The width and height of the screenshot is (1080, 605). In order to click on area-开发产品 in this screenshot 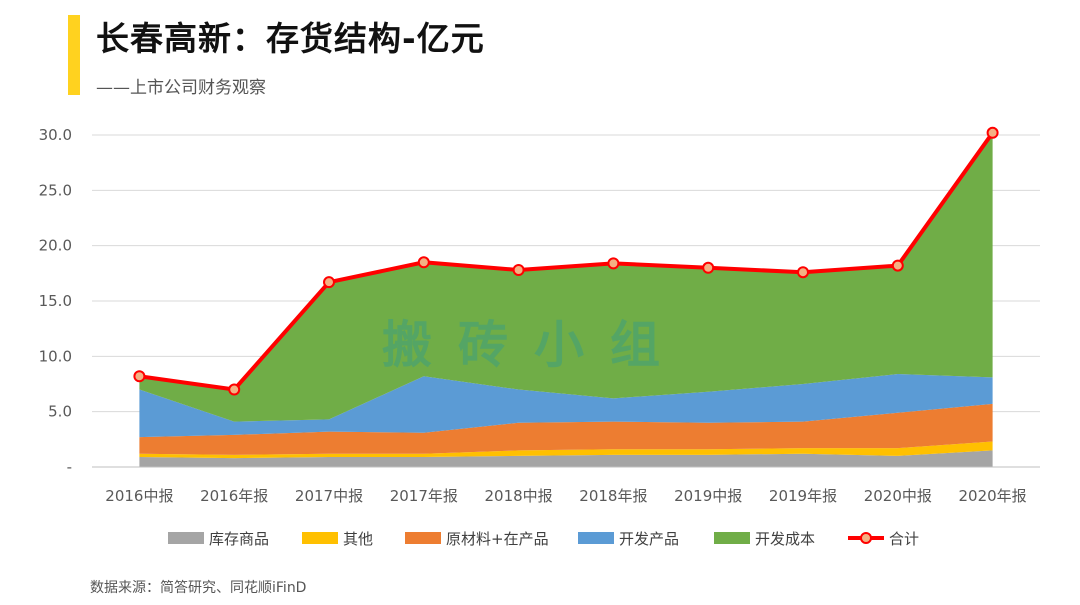, I will do `click(566, 406)`.